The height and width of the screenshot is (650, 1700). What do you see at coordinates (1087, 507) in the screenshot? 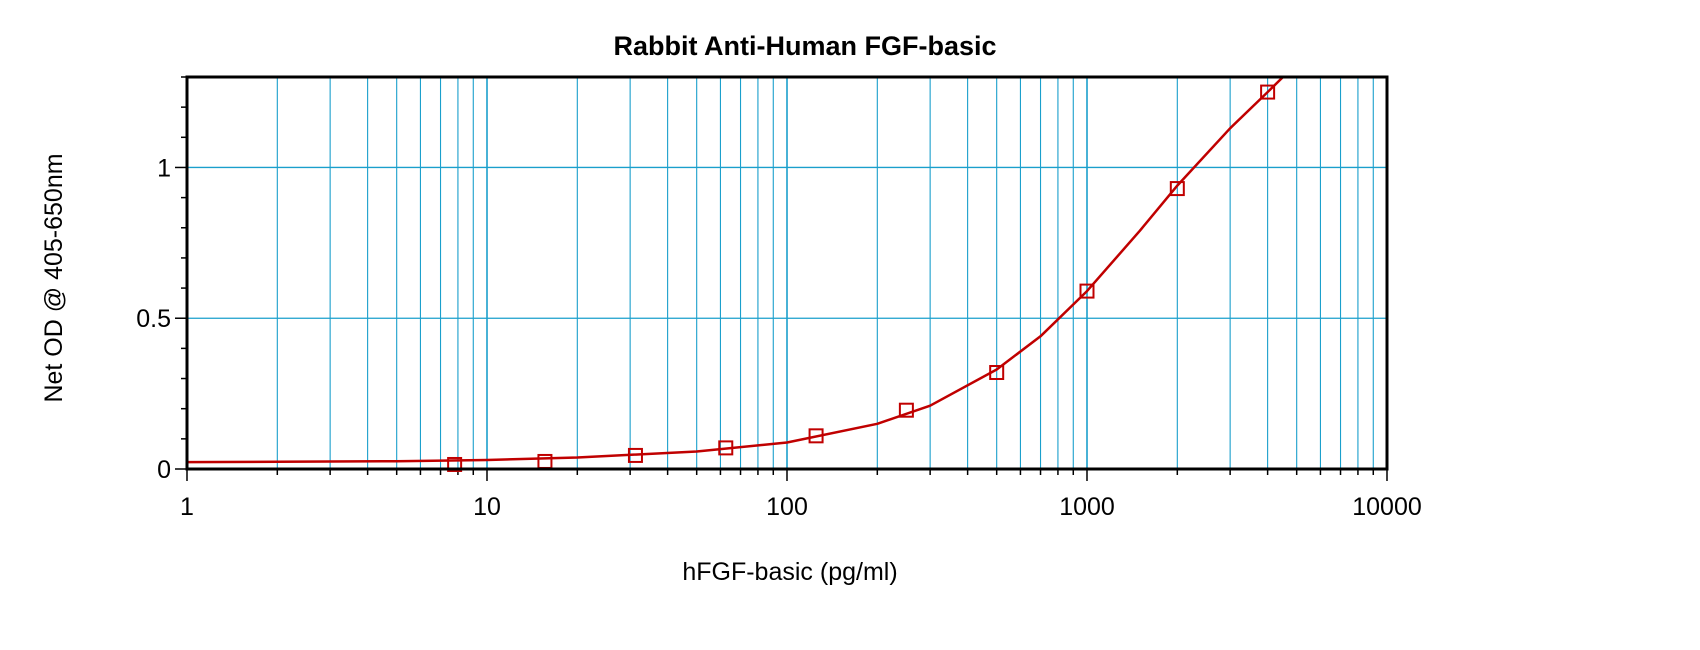
I see `x-tick-label: 1000` at bounding box center [1087, 507].